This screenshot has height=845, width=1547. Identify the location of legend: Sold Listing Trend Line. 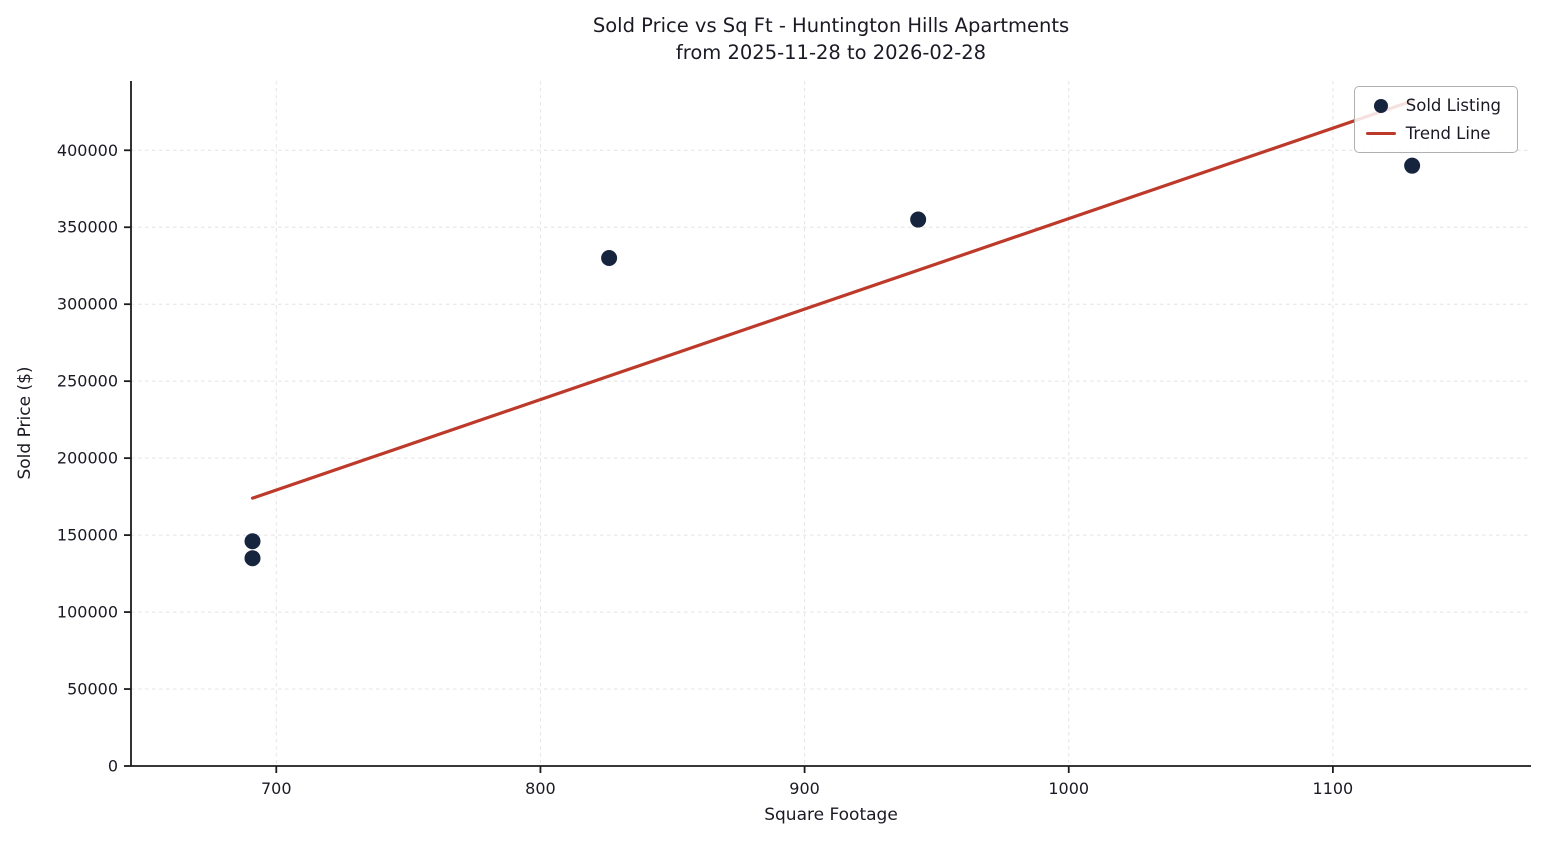
(1435, 119).